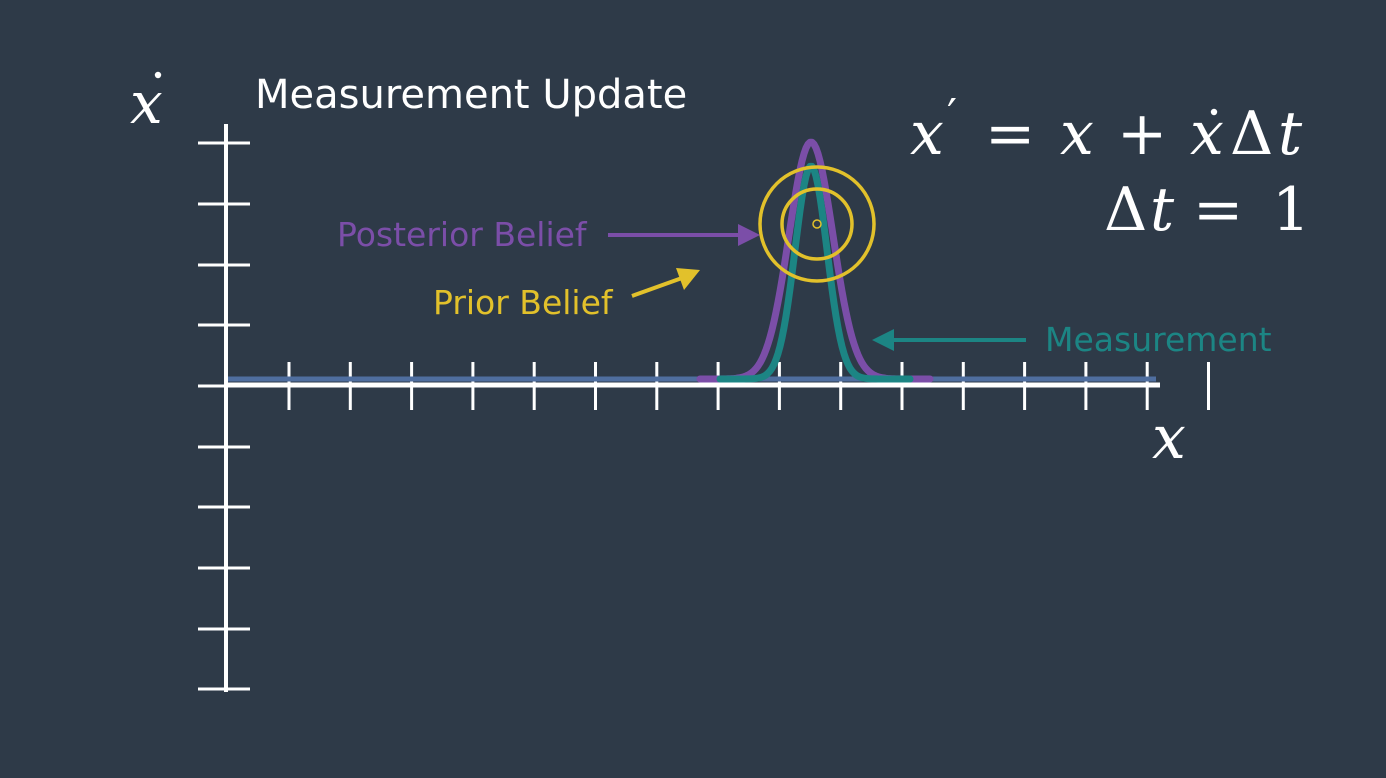 The height and width of the screenshot is (778, 1386). I want to click on eq2-t: t, so click(1162, 210).